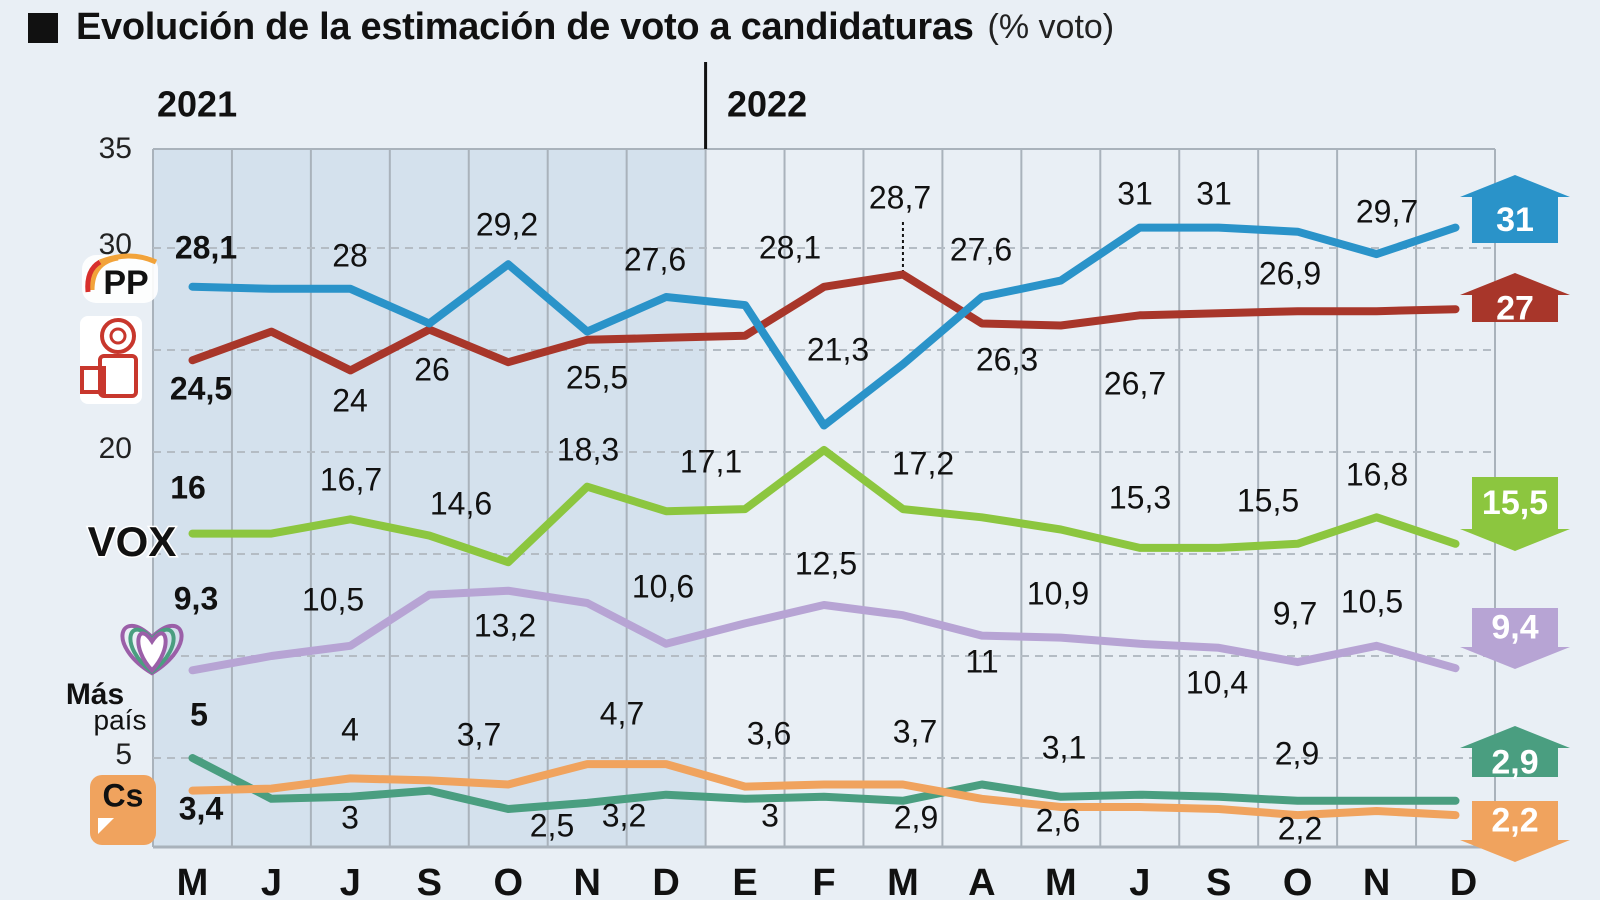 The width and height of the screenshot is (1600, 900). What do you see at coordinates (824, 322) in the screenshot?
I see `series-line-psoe` at bounding box center [824, 322].